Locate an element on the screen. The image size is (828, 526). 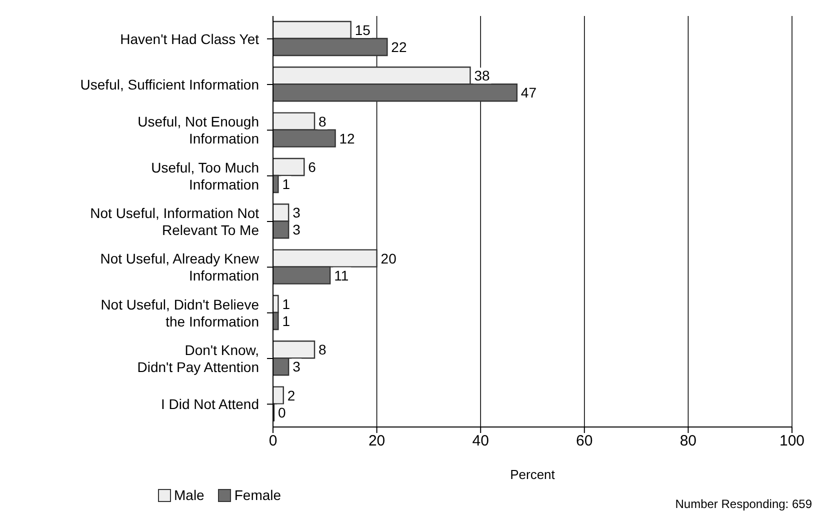
y-tick-label: Not Useful, Didn't Believe the Information is located at coordinates (180, 313).